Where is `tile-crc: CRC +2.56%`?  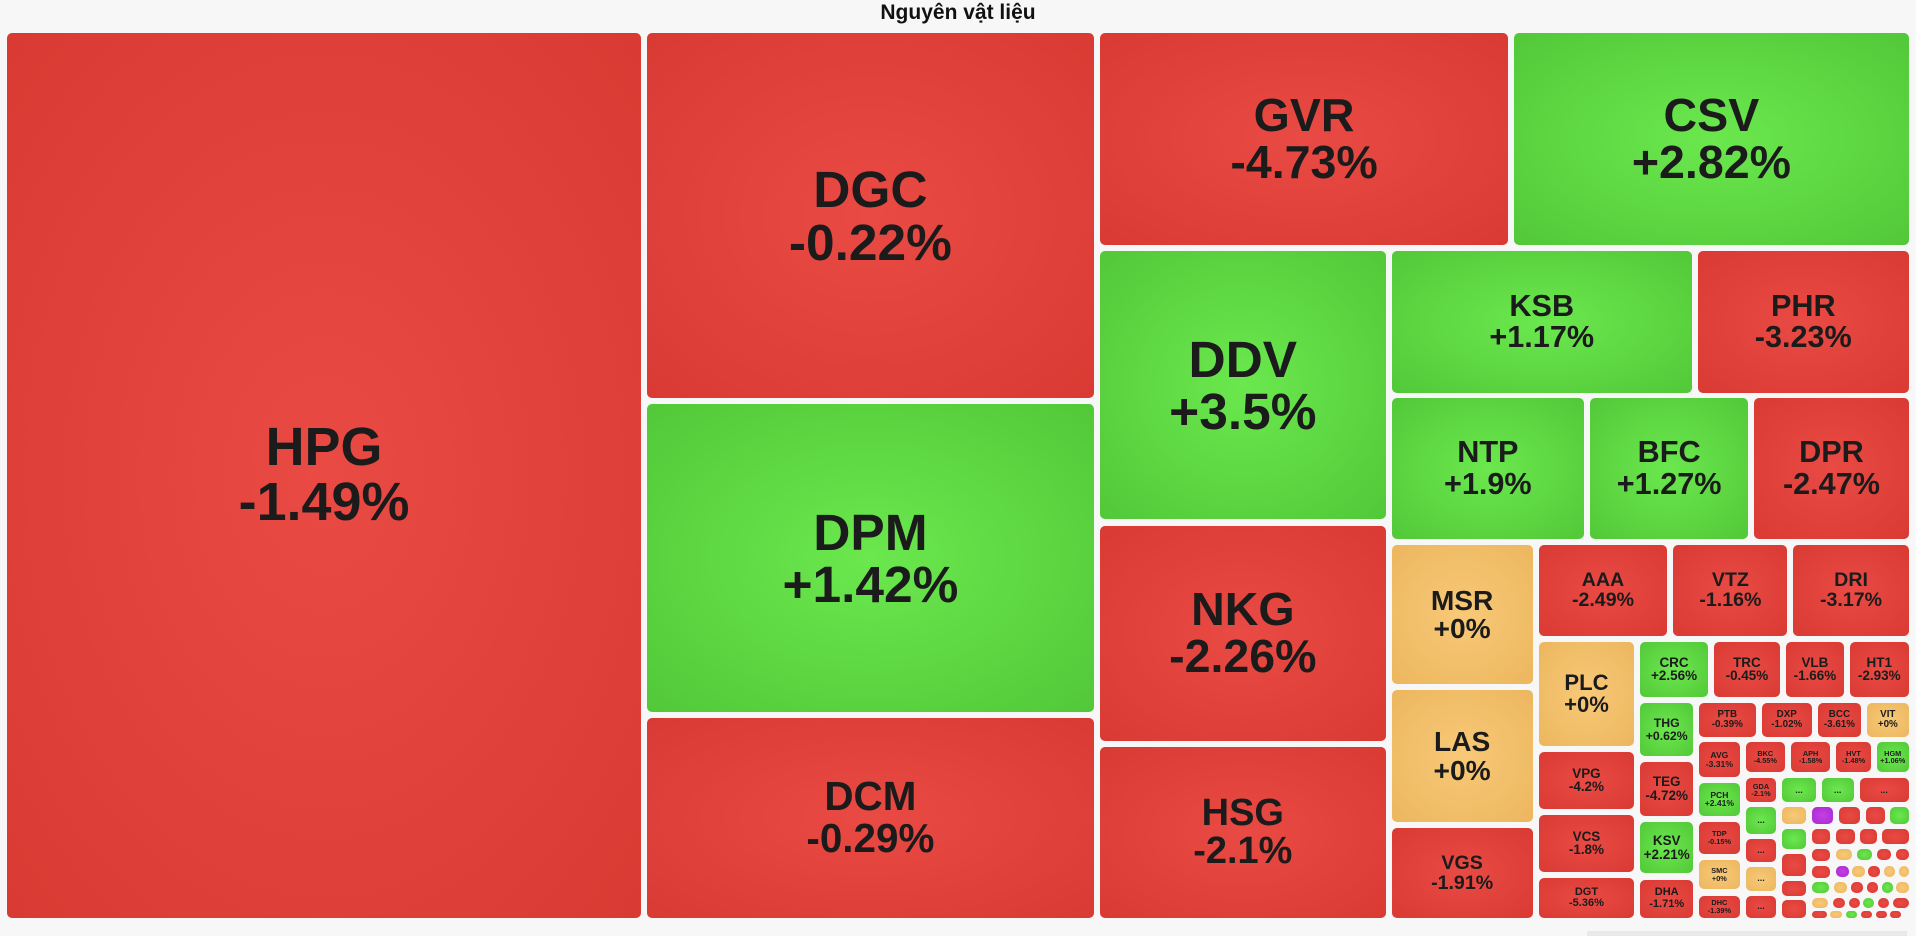 tile-crc: CRC +2.56% is located at coordinates (1674, 669).